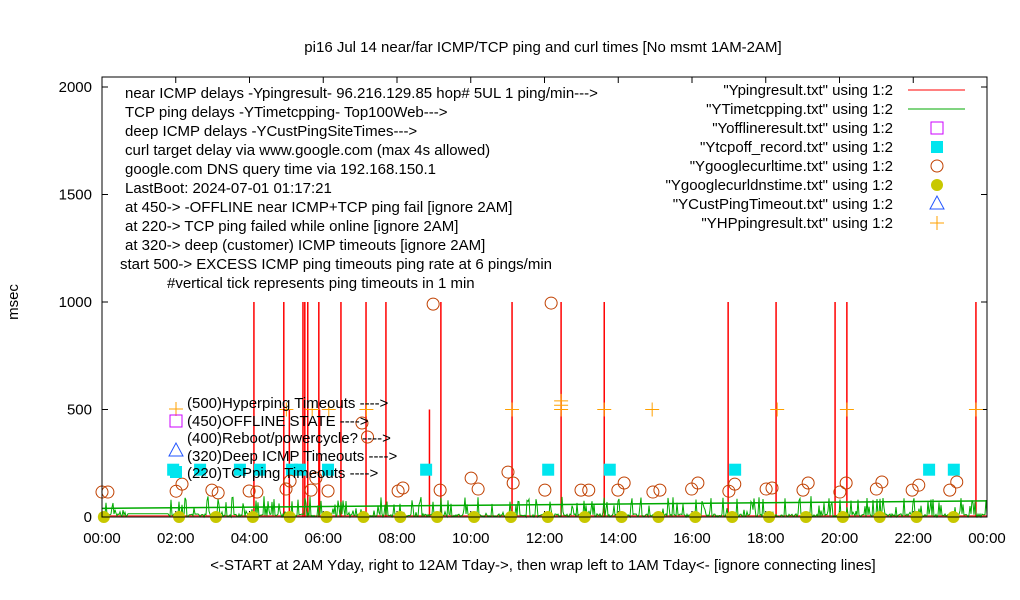  What do you see at coordinates (88, 517) in the screenshot?
I see `y-tick-label: 0` at bounding box center [88, 517].